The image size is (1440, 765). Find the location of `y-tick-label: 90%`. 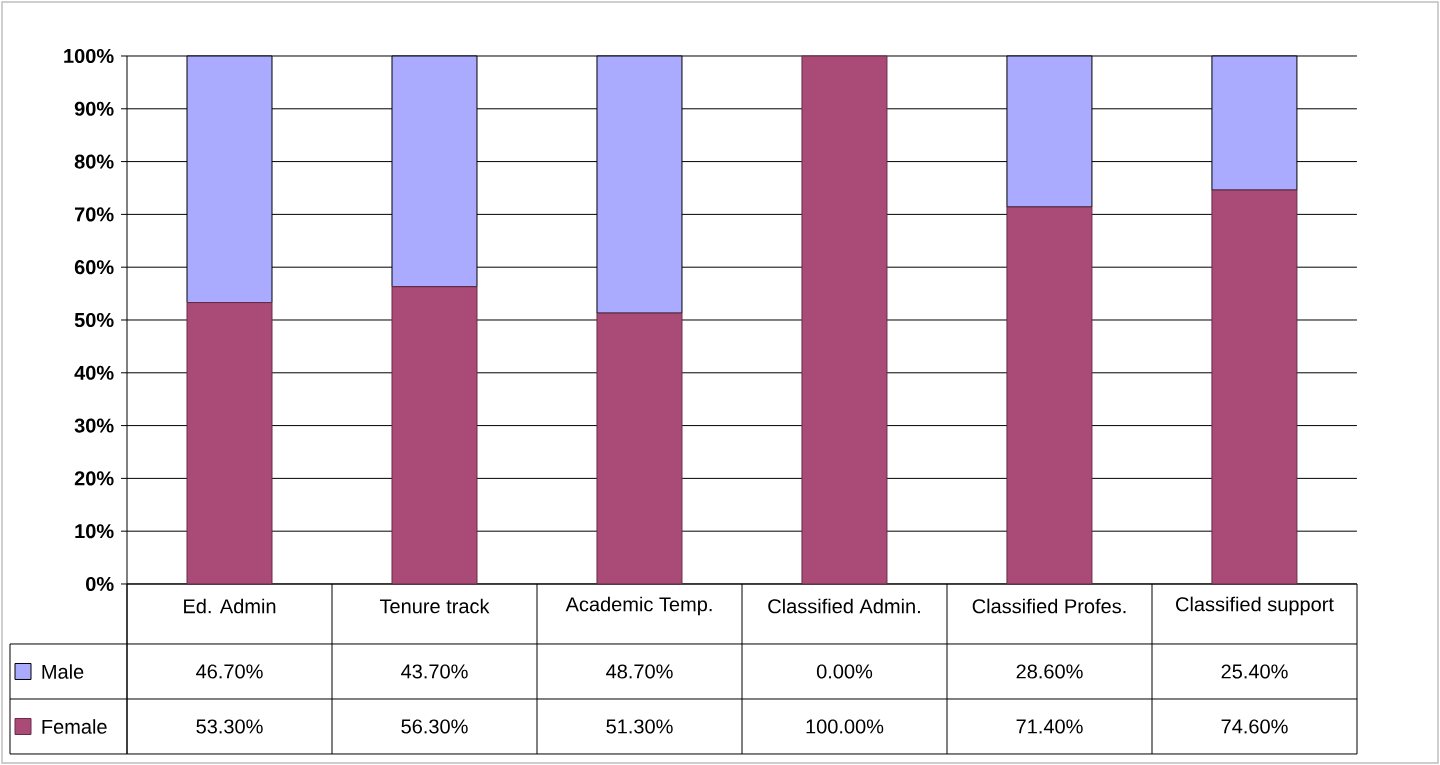

y-tick-label: 90% is located at coordinates (94, 108).